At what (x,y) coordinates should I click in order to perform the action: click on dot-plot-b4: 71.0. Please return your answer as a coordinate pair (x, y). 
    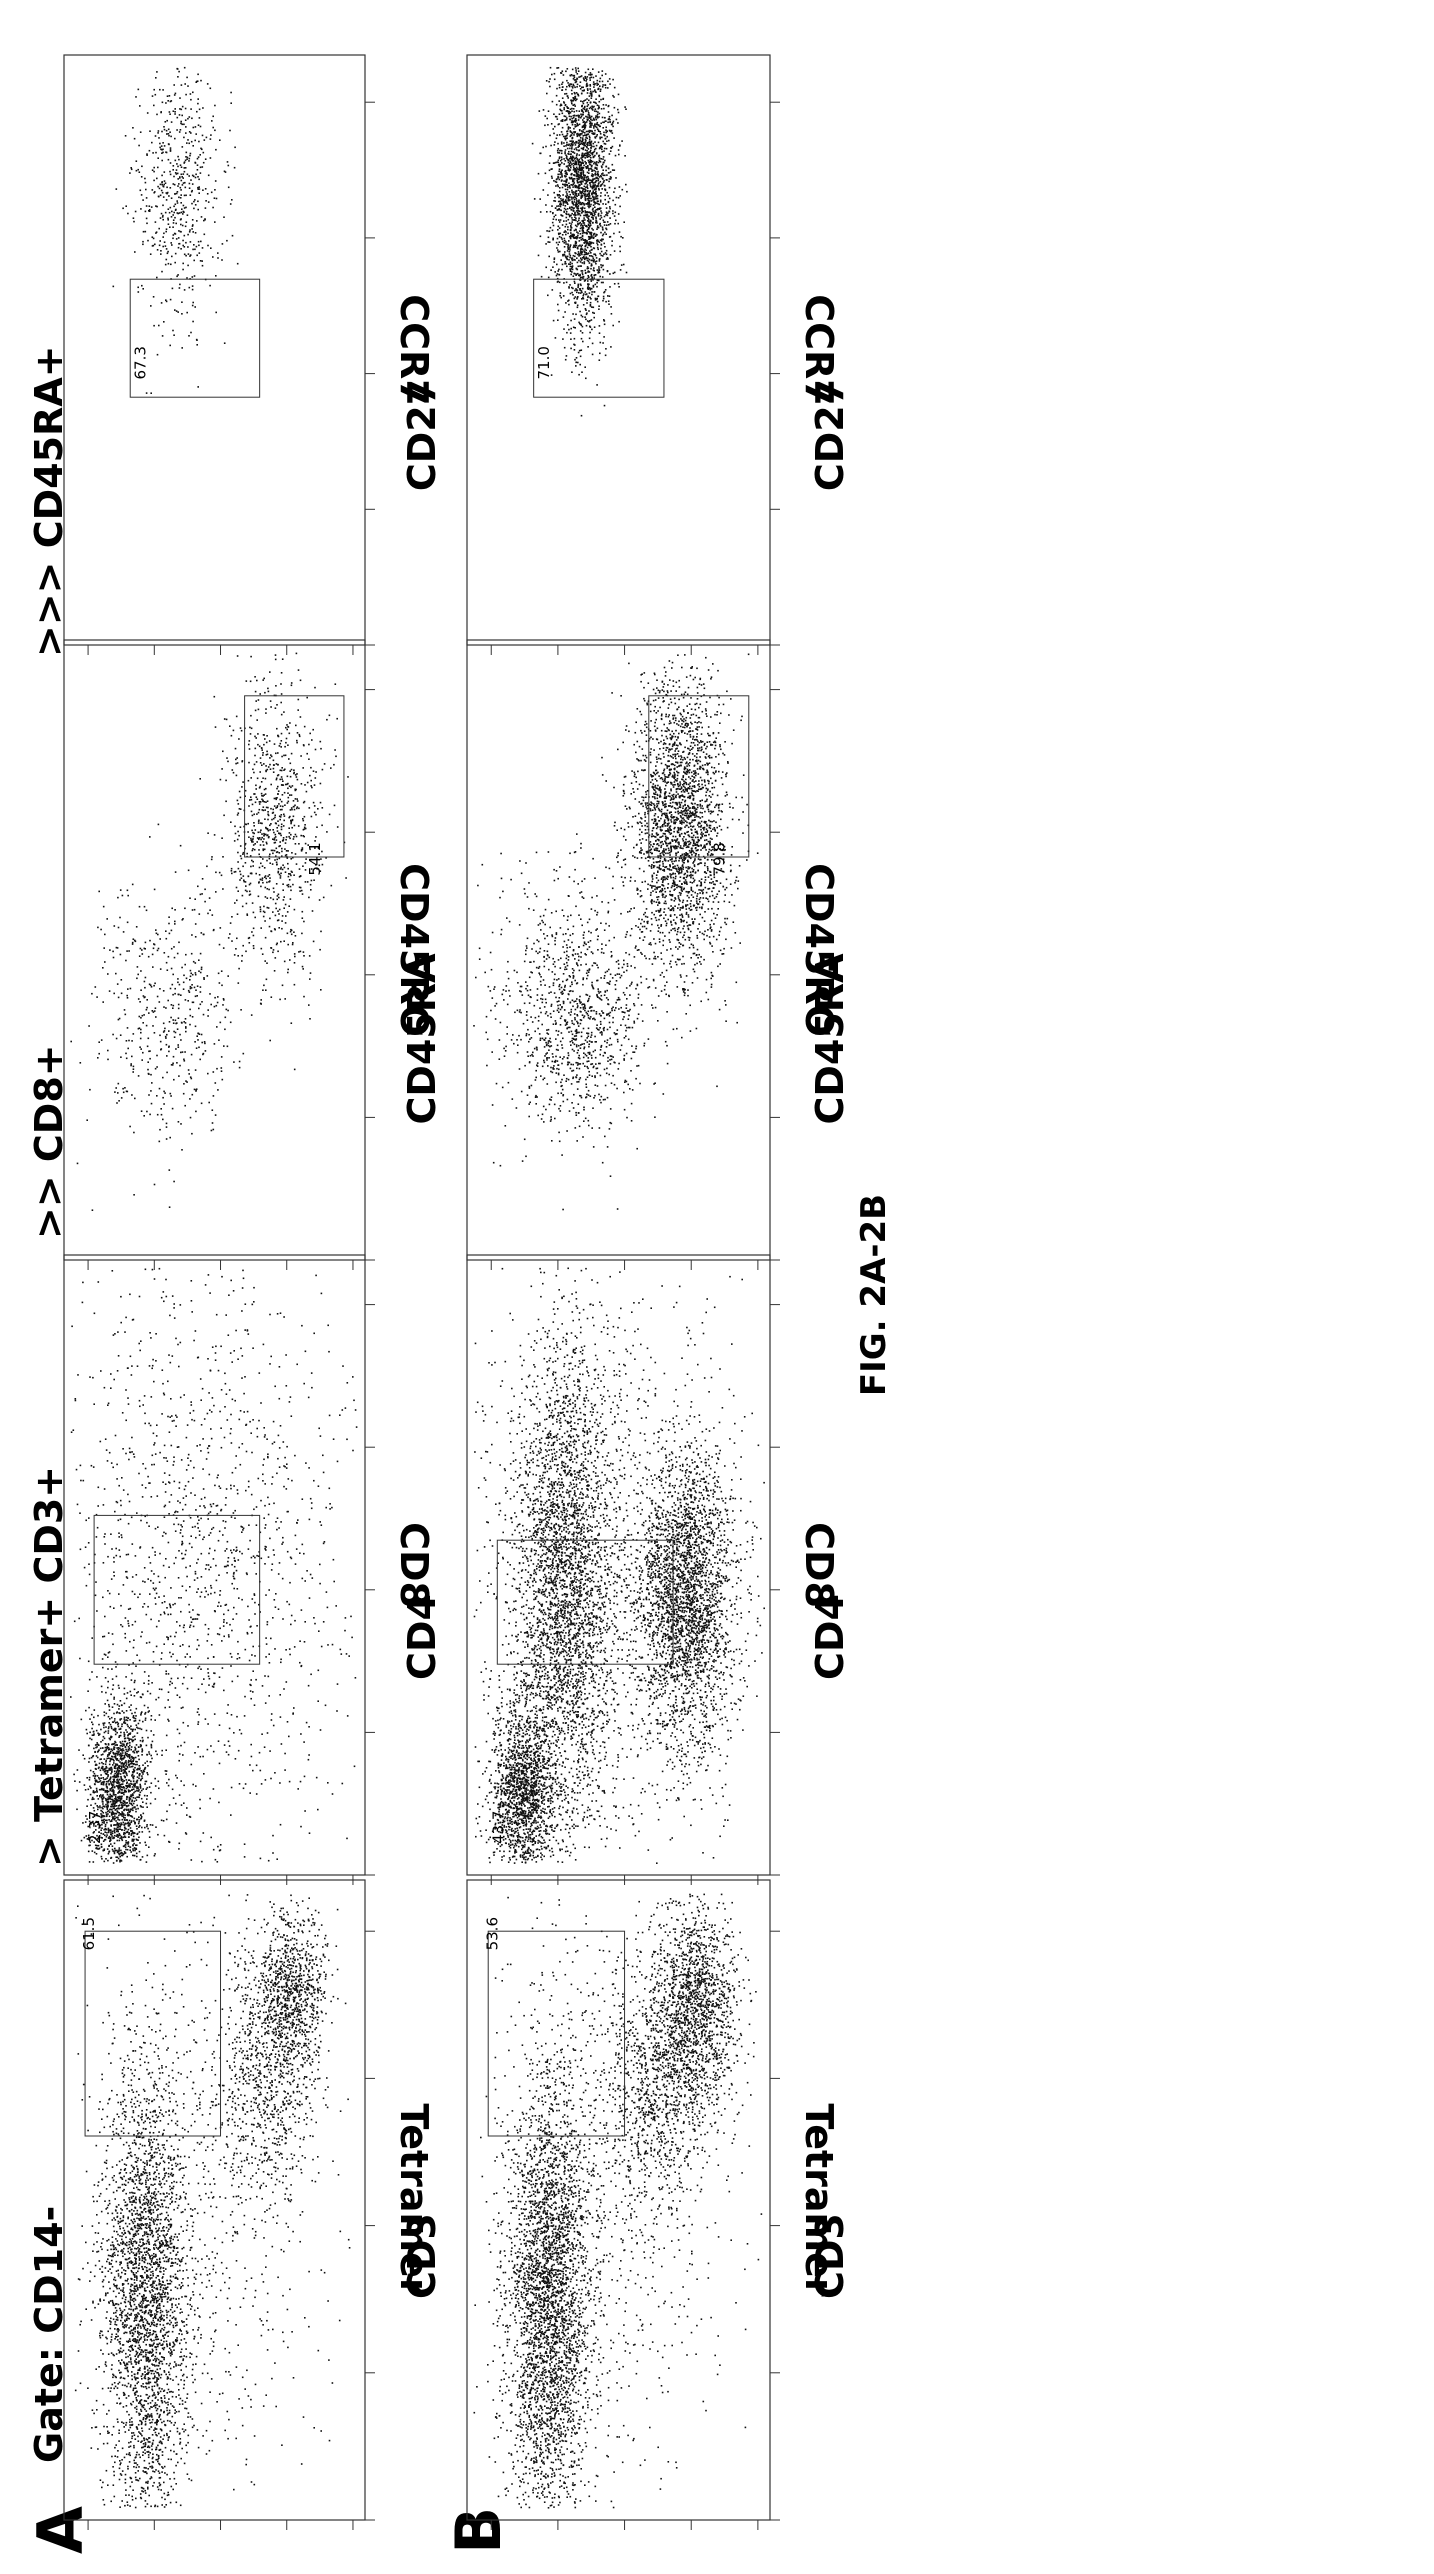
    Looking at the image, I should click on (623, 355).